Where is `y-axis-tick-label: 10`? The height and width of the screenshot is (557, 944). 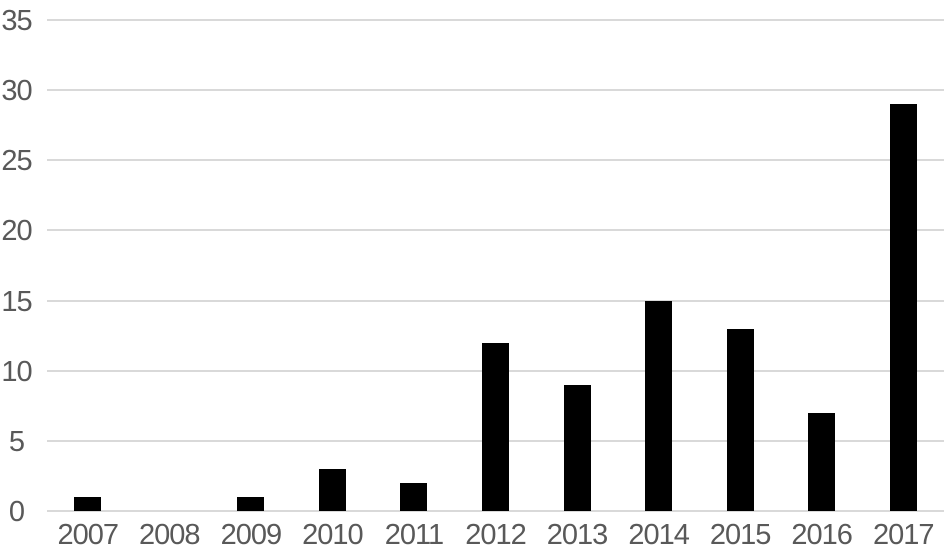 y-axis-tick-label: 10 is located at coordinates (16, 371).